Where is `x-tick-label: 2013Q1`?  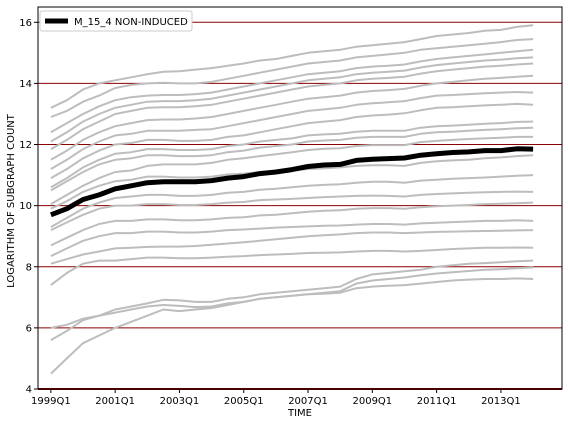 x-tick-label: 2013Q1 is located at coordinates (501, 401).